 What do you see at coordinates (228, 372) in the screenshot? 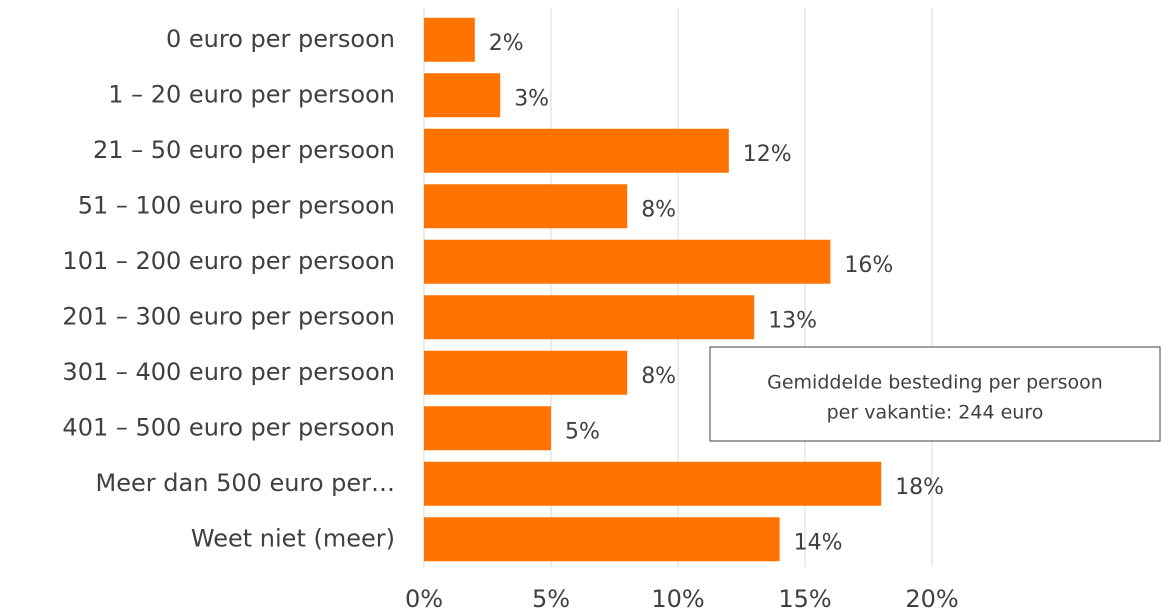
I see `y-tick-label: 301 – 400 euro per persoon` at bounding box center [228, 372].